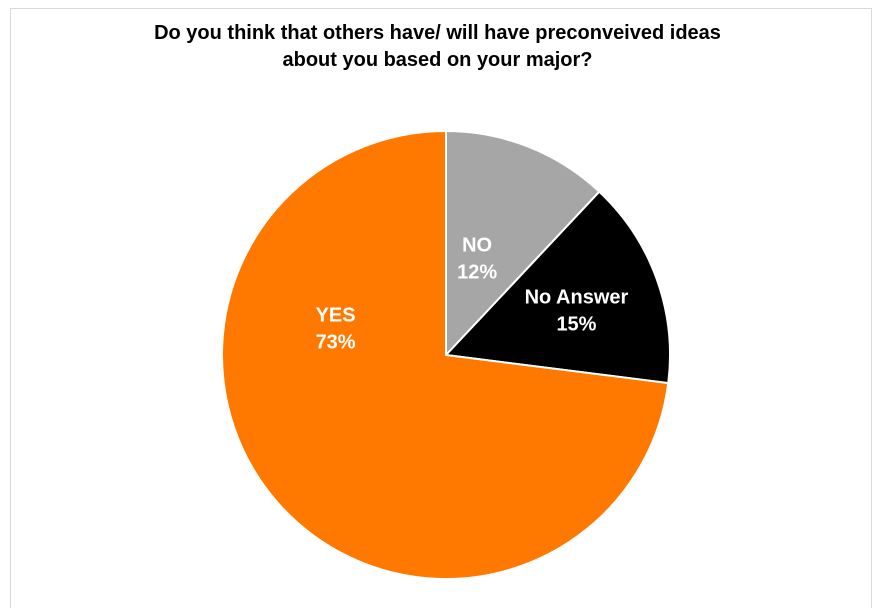  Describe the element at coordinates (336, 342) in the screenshot. I see `pie-percent-yes: 73%` at that location.